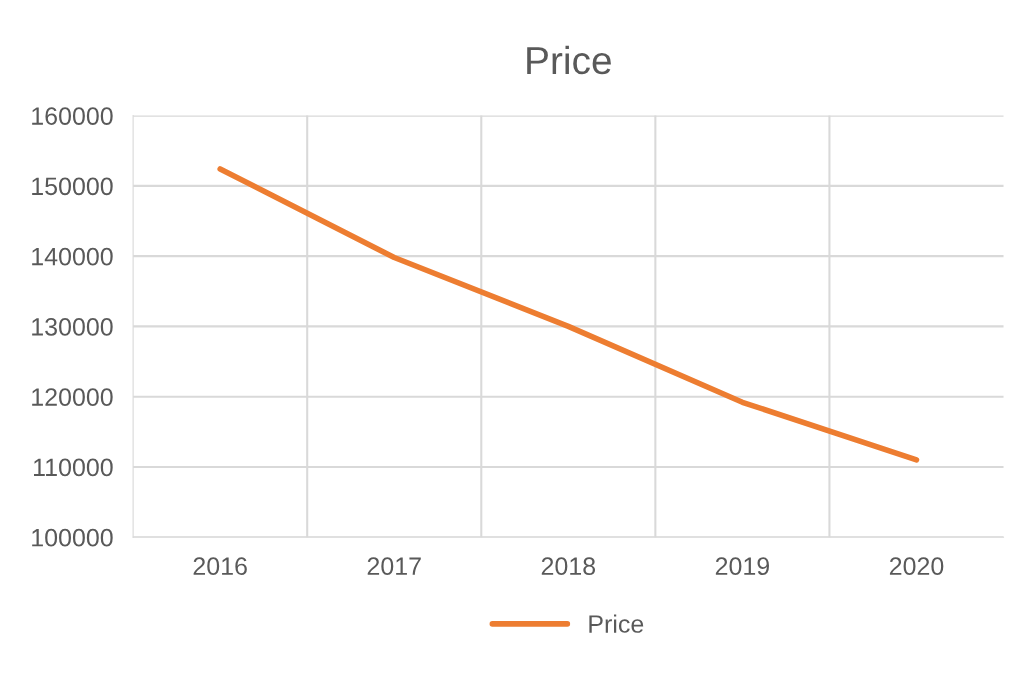 The width and height of the screenshot is (1024, 680). What do you see at coordinates (616, 623) in the screenshot?
I see `legend-label: Price` at bounding box center [616, 623].